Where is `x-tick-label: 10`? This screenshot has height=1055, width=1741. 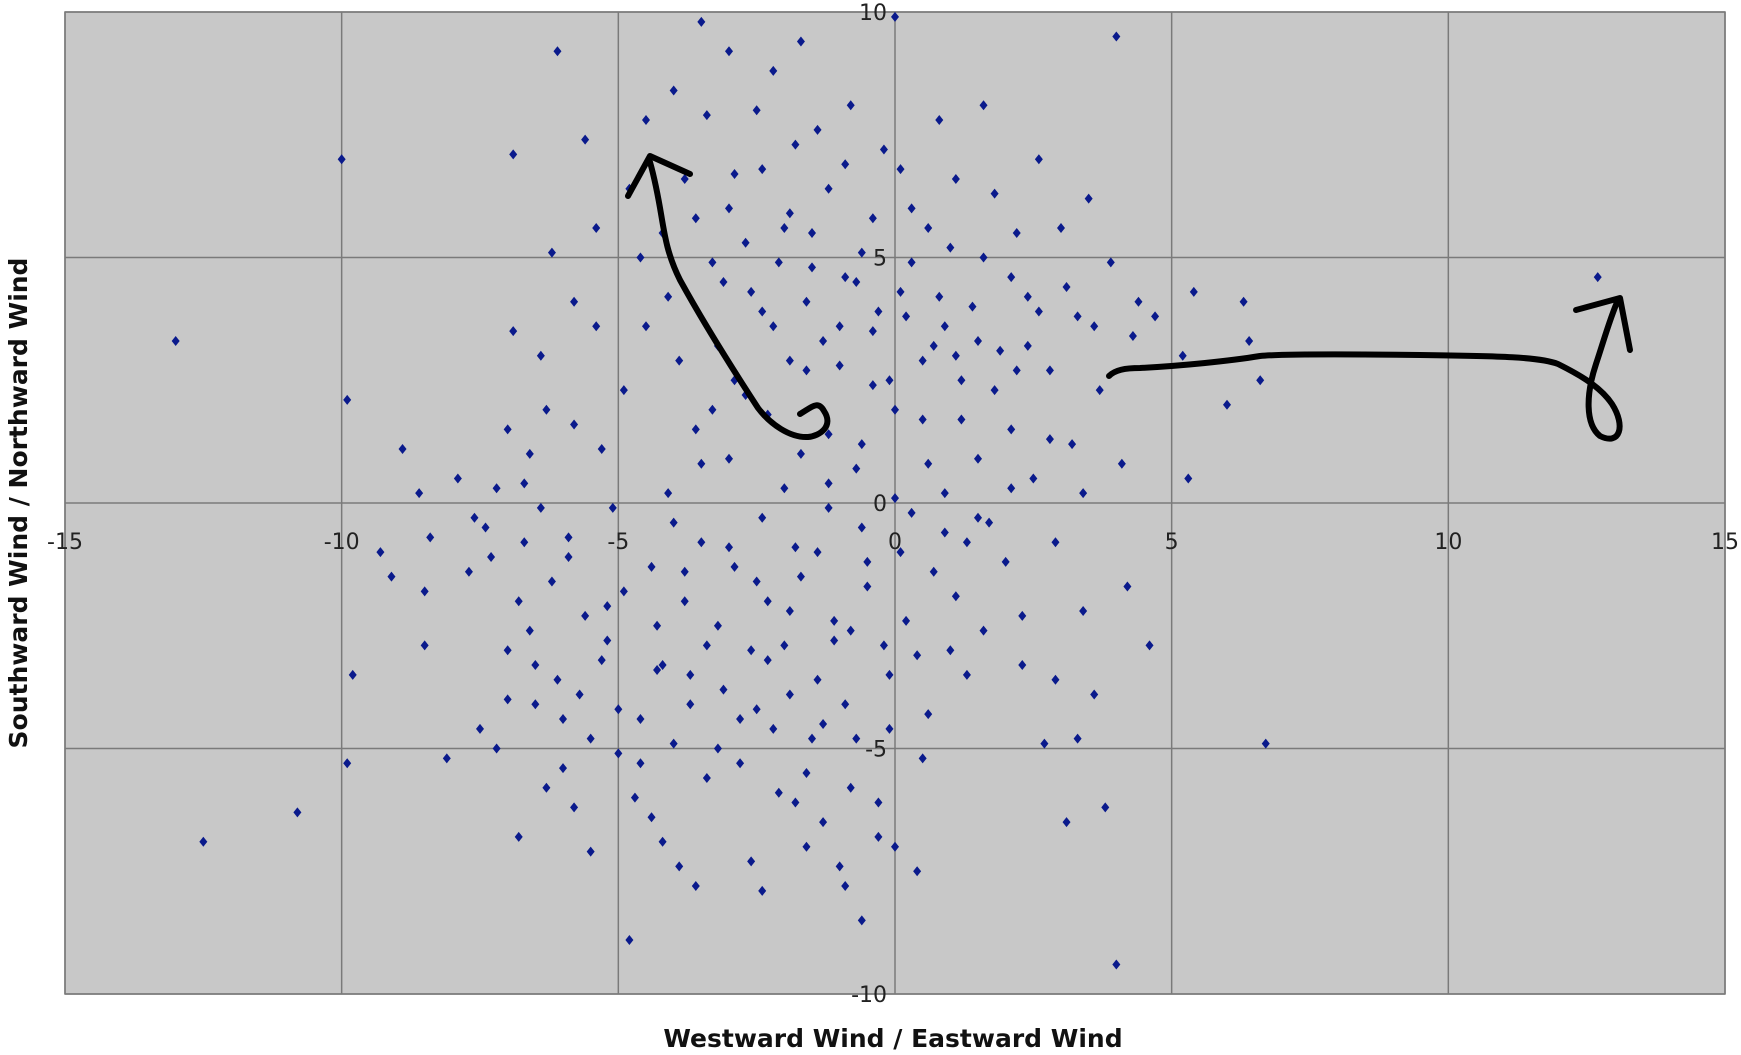 x-tick-label: 10 is located at coordinates (1448, 542).